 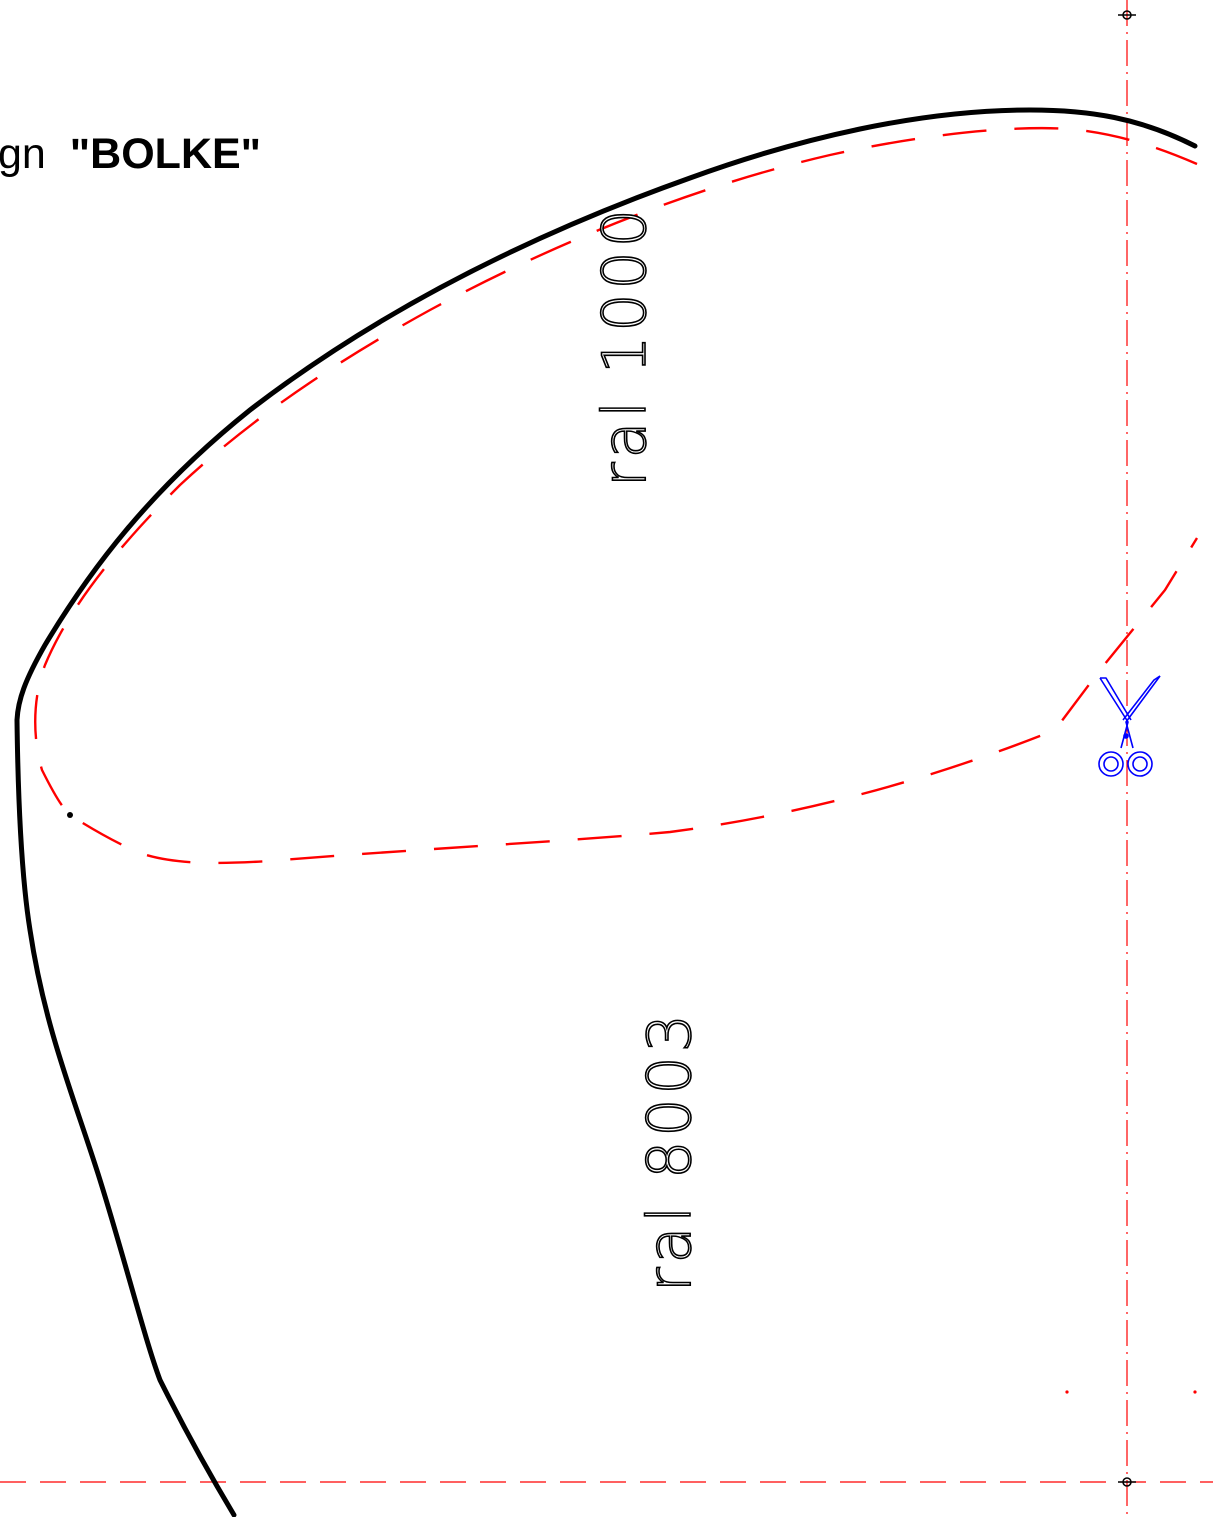 I want to click on design-title: gn "BOLKE", so click(x=130, y=154).